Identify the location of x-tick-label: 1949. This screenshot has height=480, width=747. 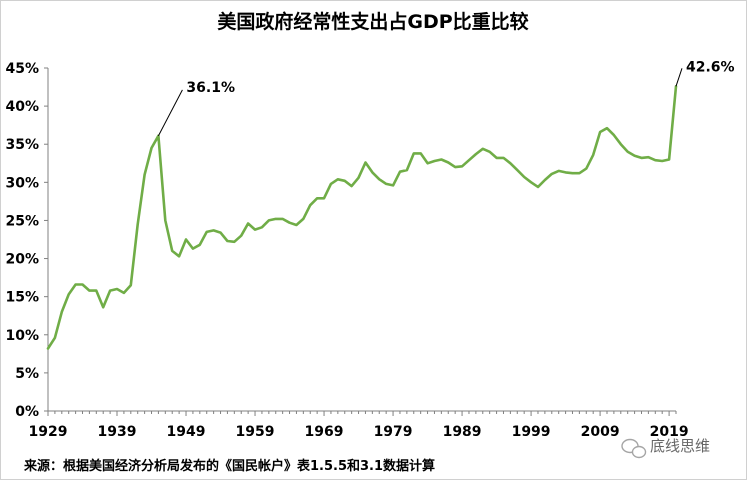
(186, 432).